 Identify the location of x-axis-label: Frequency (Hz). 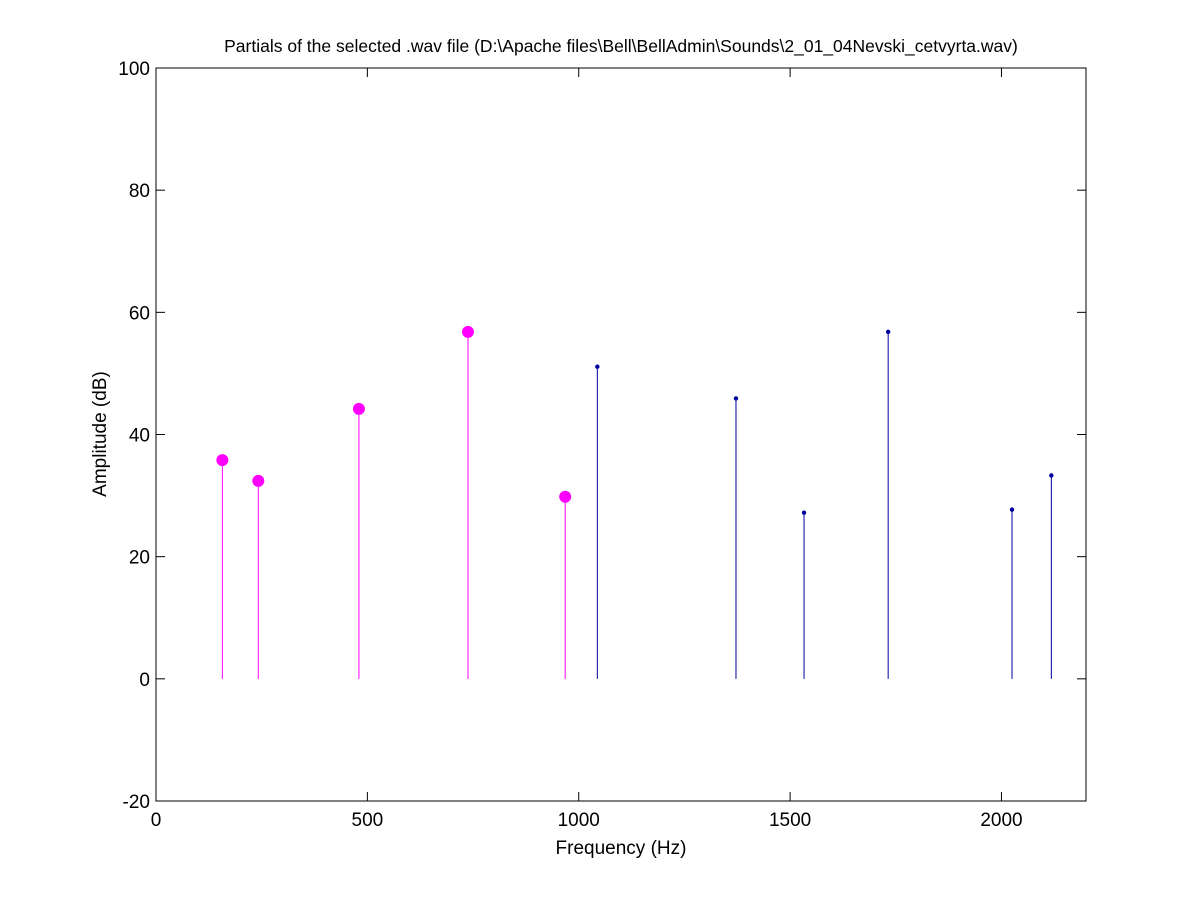
(621, 848).